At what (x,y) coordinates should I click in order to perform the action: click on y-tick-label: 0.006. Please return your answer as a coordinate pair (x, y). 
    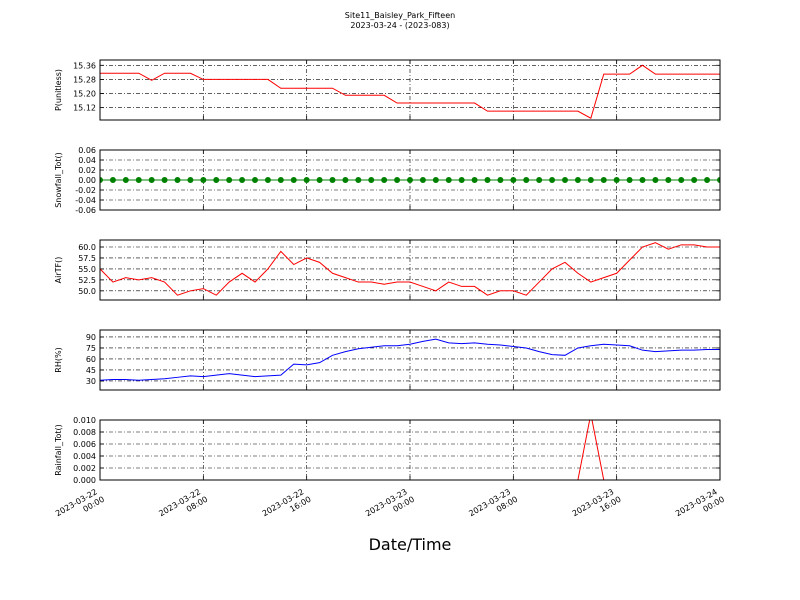
    Looking at the image, I should click on (84, 444).